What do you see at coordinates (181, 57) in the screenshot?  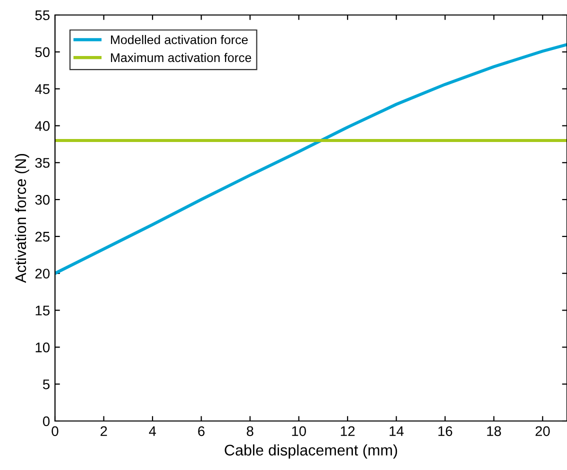 I see `legend-label: Maximum activation force` at bounding box center [181, 57].